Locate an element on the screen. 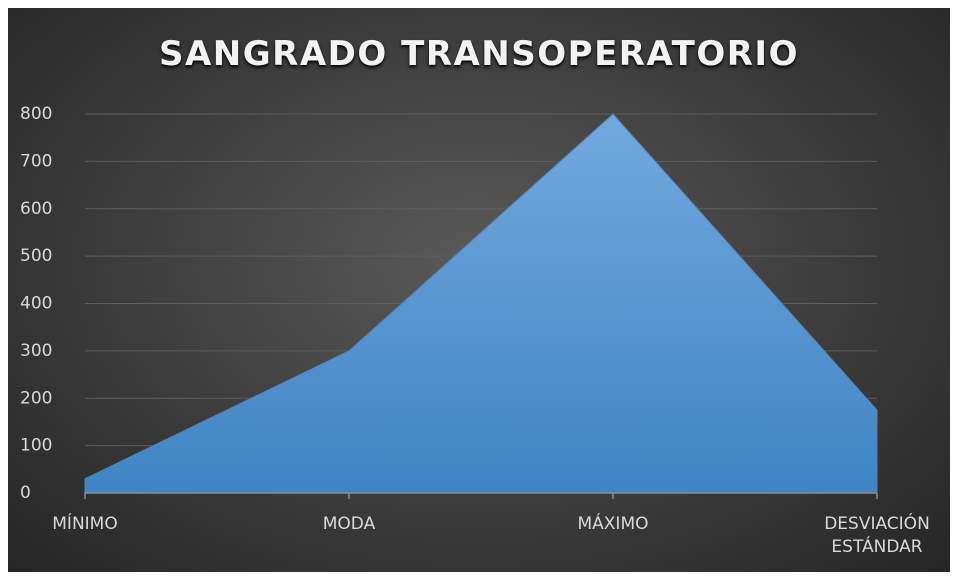 The image size is (958, 579). x-tick-label: MÍNIMO is located at coordinates (85, 524).